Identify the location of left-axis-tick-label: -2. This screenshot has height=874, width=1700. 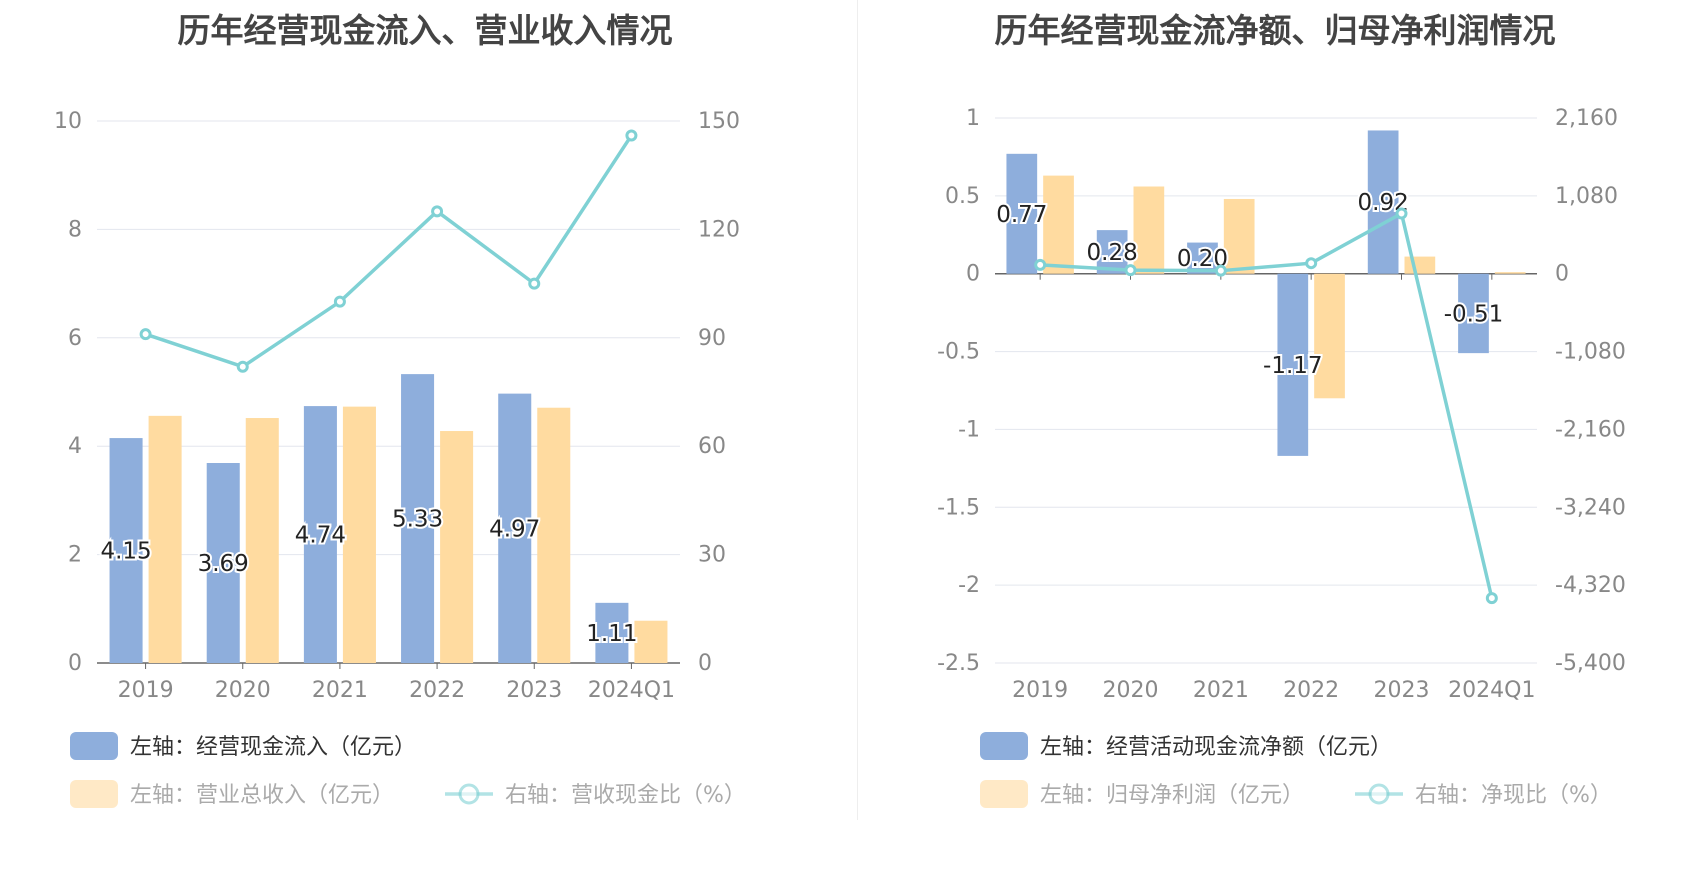
(969, 585).